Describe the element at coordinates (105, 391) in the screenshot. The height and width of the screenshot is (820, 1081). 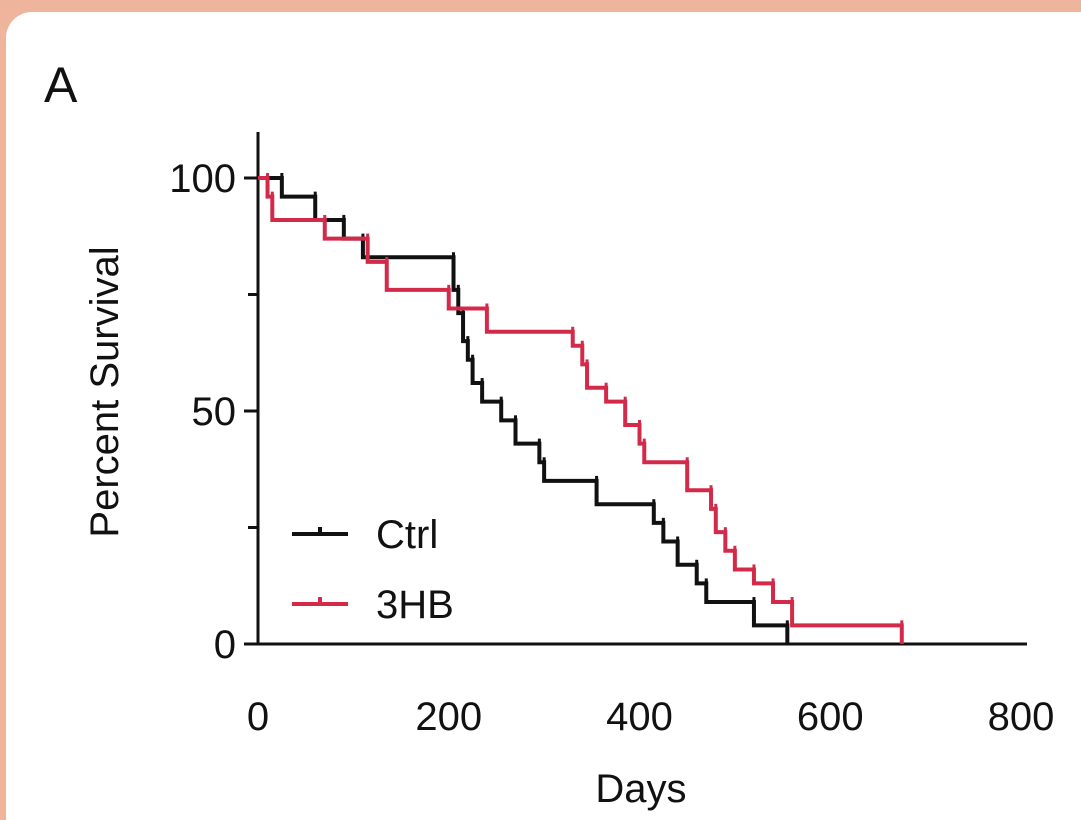
I see `y-axis-title: Percent Survival` at that location.